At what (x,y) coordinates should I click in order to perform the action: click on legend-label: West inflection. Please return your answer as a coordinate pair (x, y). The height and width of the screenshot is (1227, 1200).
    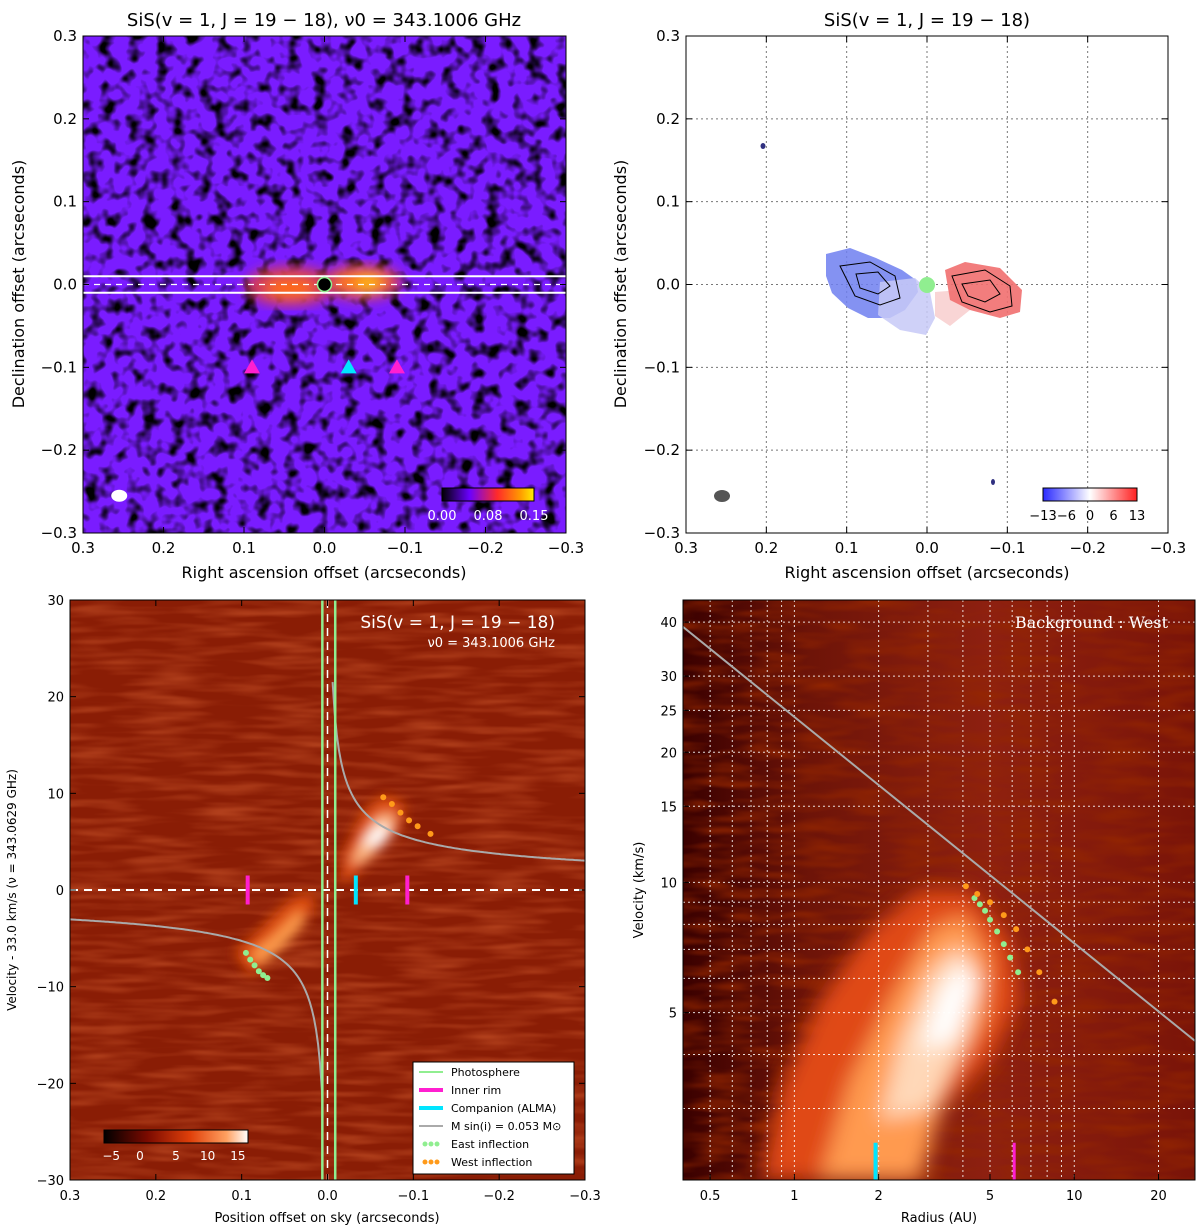
    Looking at the image, I should click on (491, 1162).